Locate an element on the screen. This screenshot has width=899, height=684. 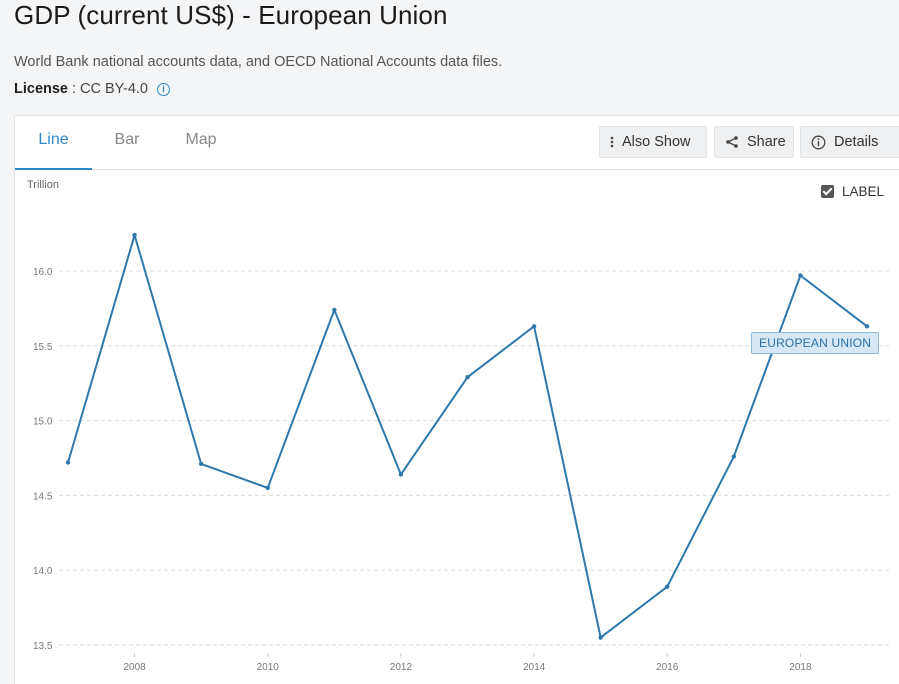
label-toggle: LABEL is located at coordinates (852, 191).